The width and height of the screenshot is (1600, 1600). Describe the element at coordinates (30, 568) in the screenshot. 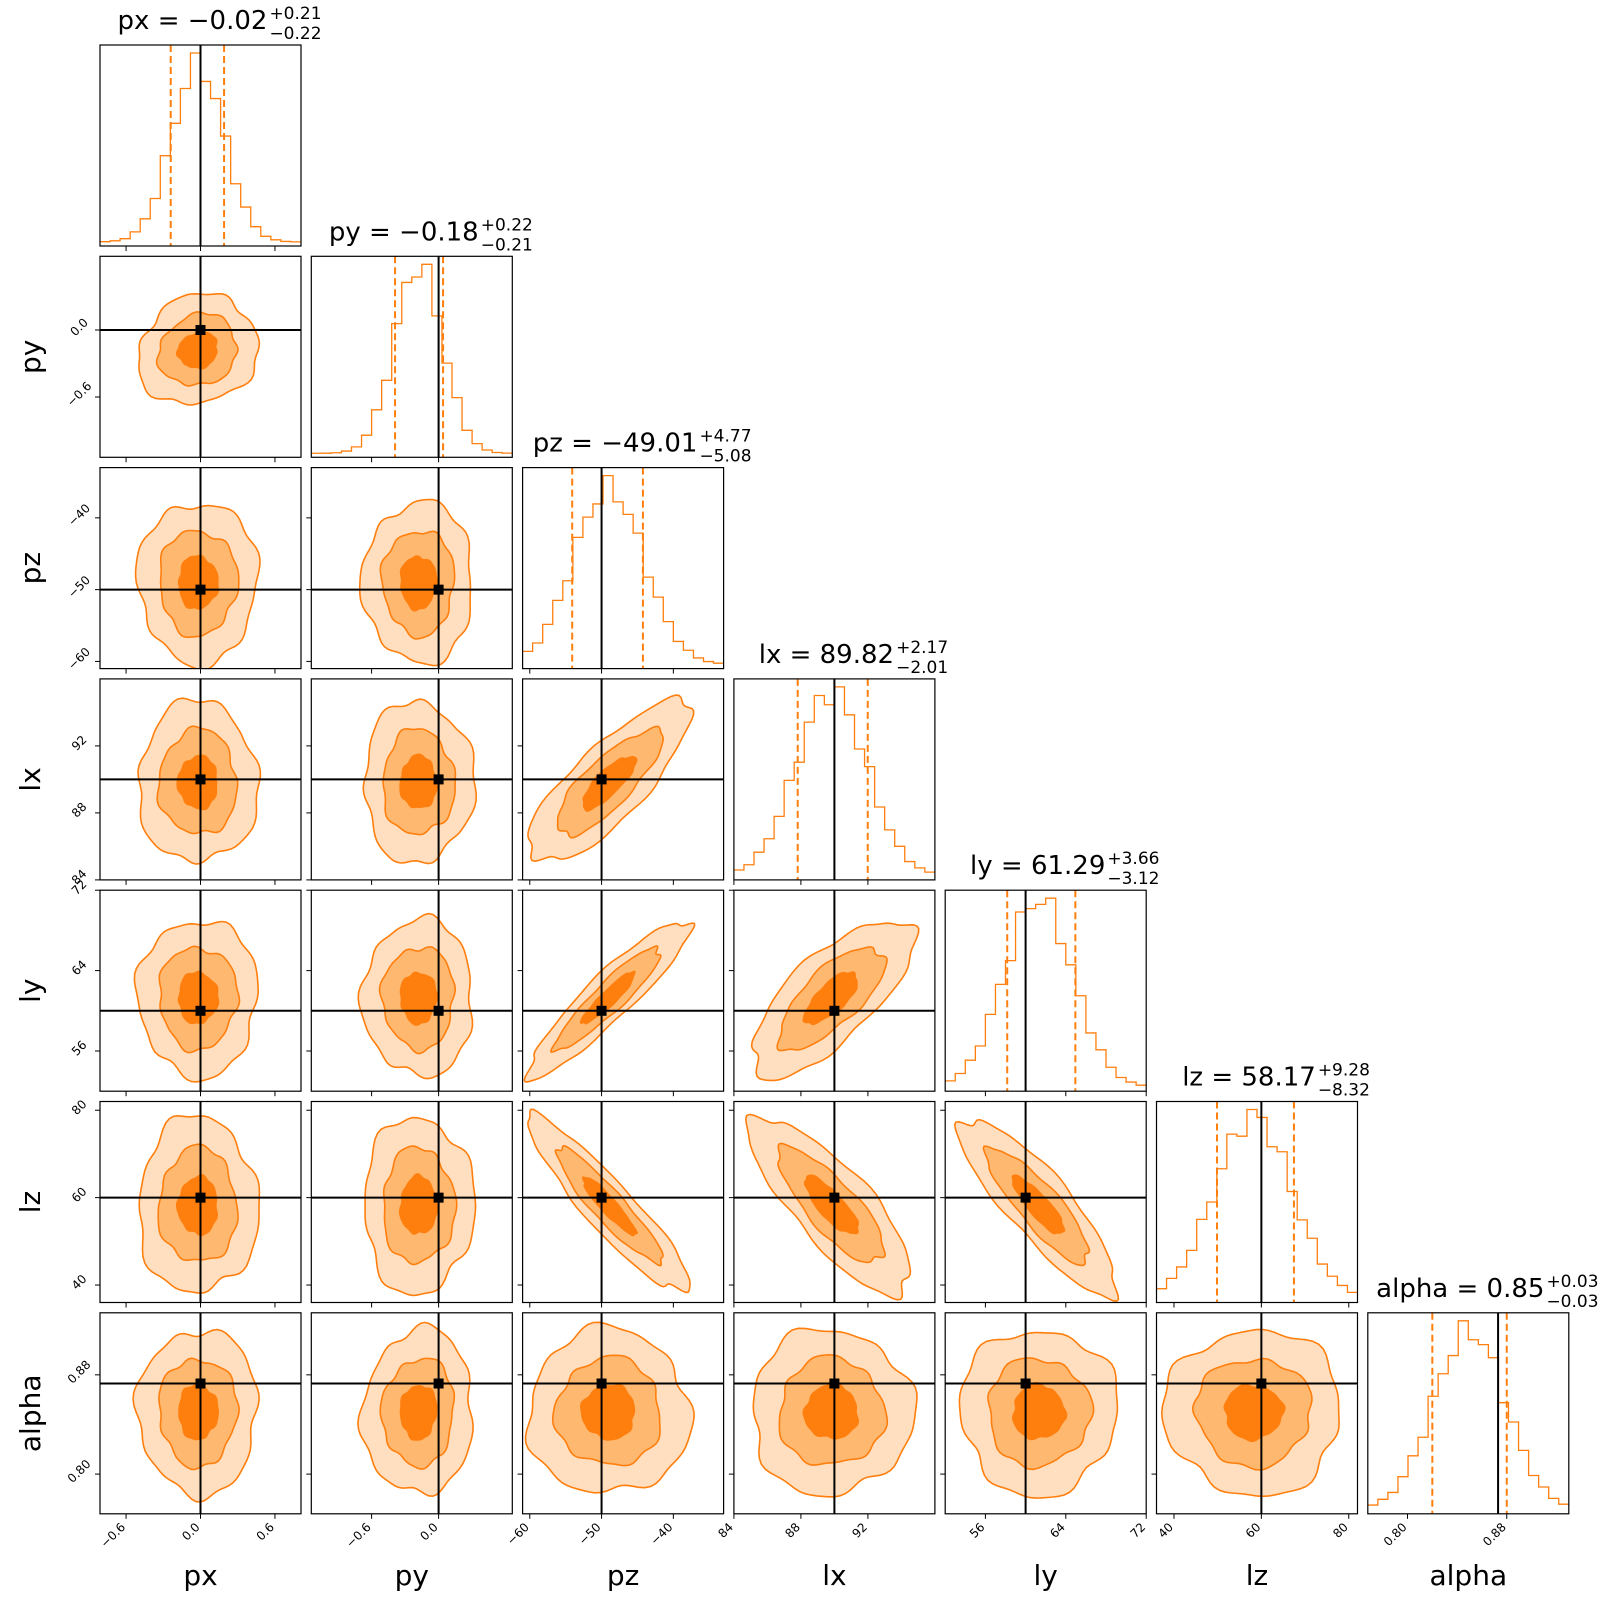

I see `y-axis-label-pz: pz` at that location.